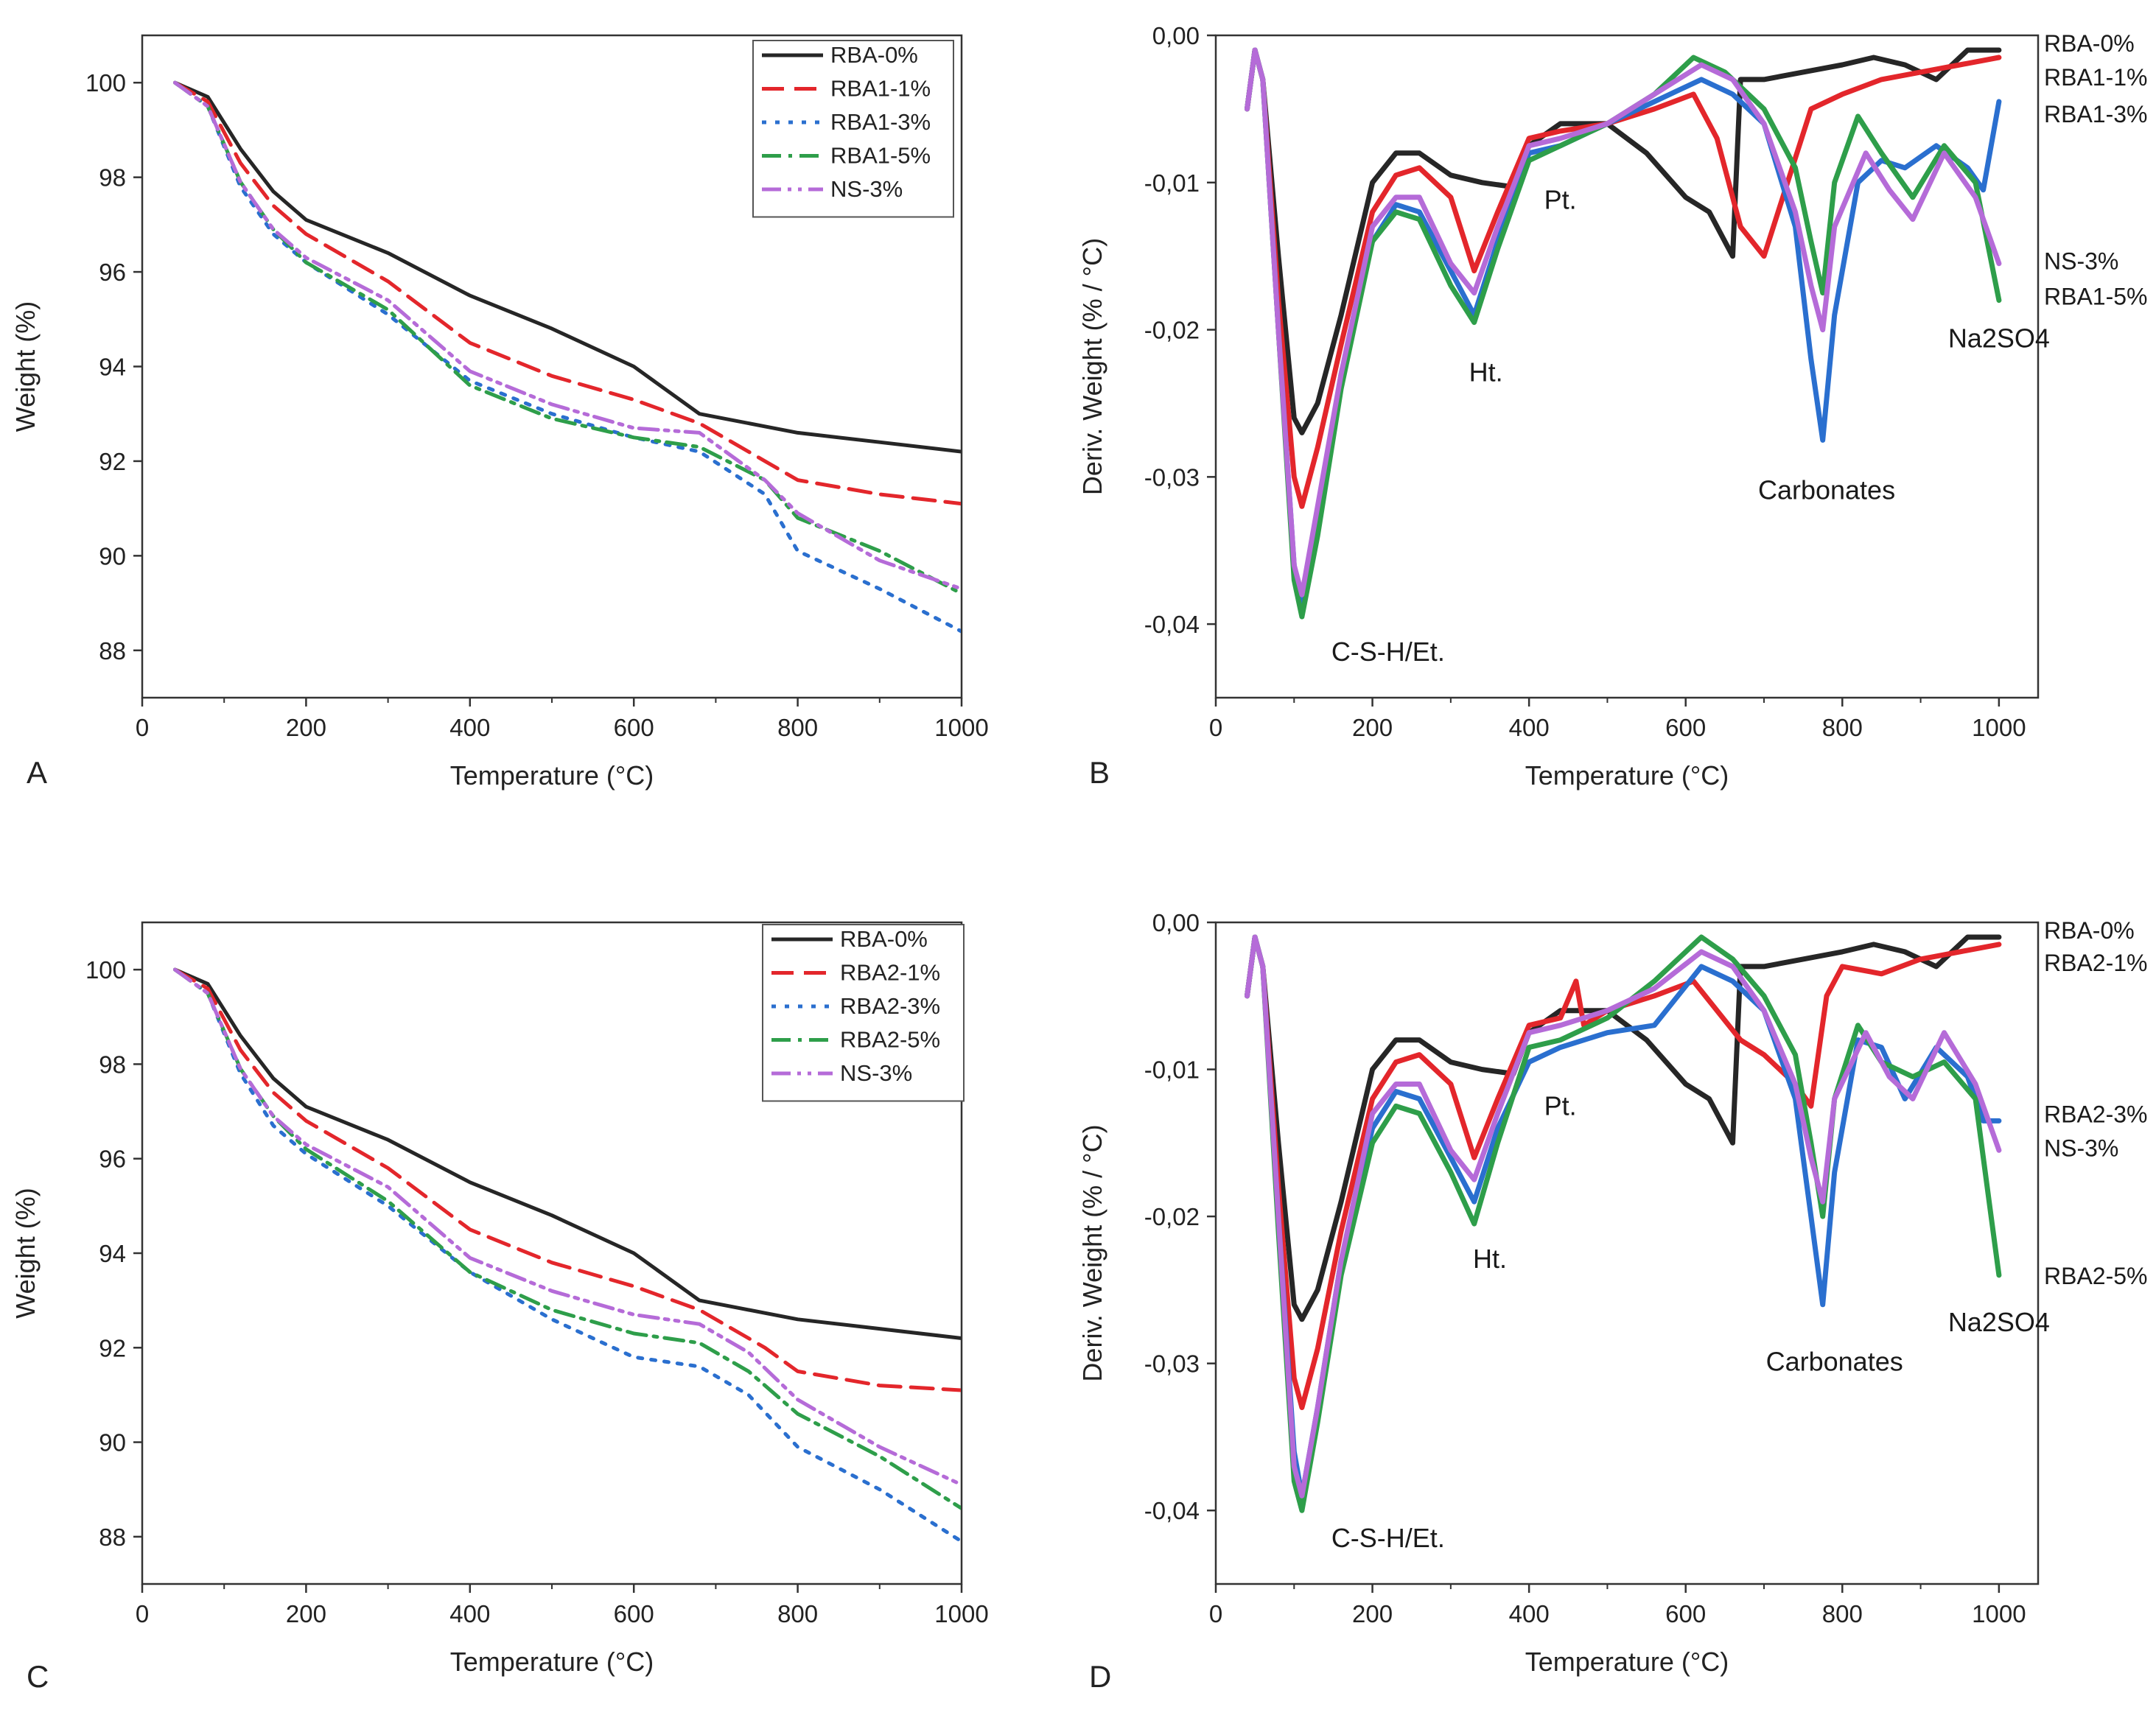  I want to click on y-tick-label: -0,04, so click(1172, 624).